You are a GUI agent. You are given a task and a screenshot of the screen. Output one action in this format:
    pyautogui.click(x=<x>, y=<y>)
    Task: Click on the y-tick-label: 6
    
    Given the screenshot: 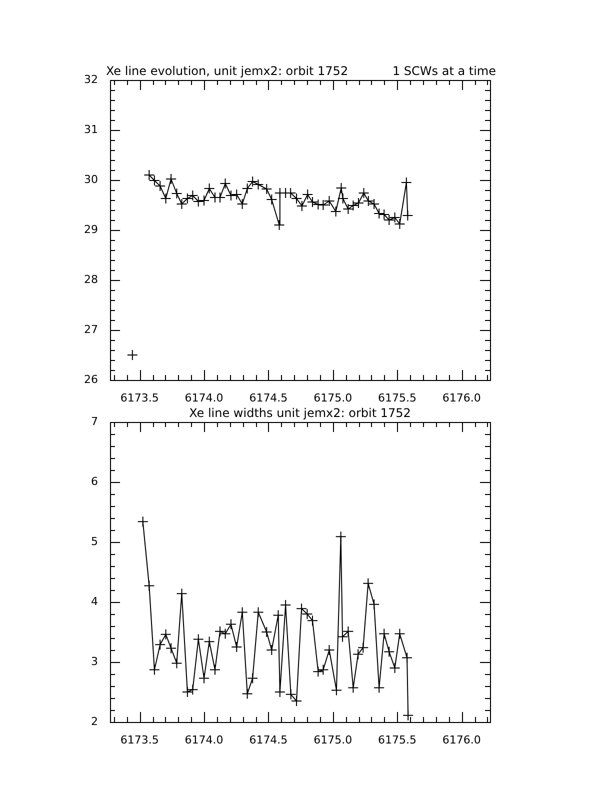 What is the action you would take?
    pyautogui.click(x=94, y=481)
    